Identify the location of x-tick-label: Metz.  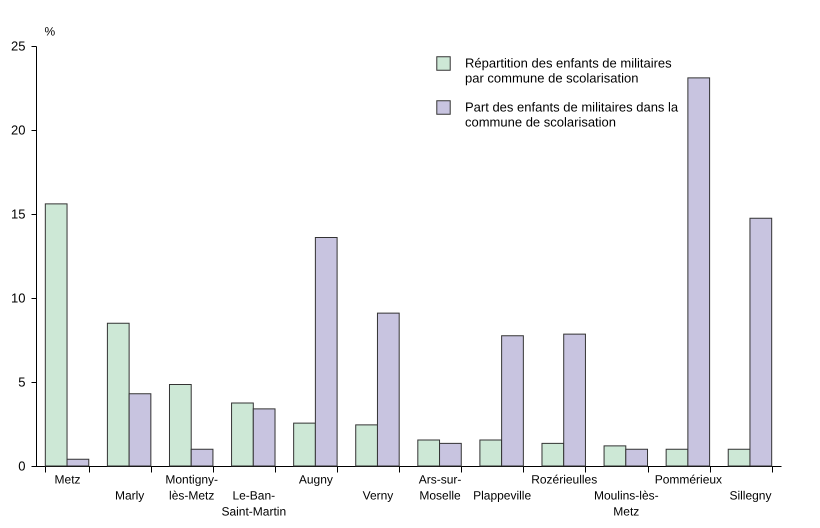
(67, 479).